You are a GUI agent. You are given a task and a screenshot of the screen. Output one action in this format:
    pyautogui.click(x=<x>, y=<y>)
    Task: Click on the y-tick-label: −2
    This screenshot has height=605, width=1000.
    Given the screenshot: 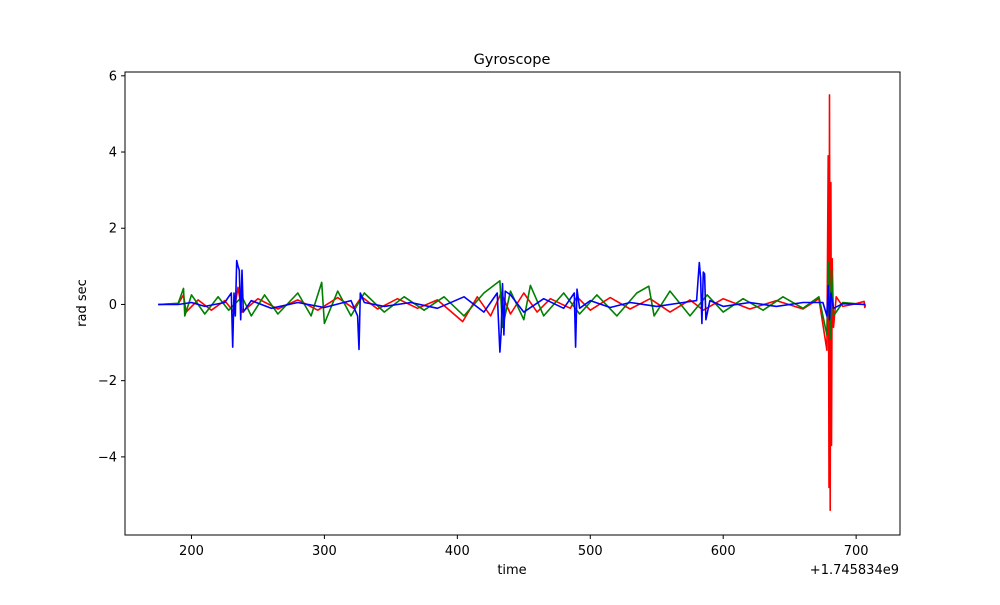 What is the action you would take?
    pyautogui.click(x=107, y=381)
    